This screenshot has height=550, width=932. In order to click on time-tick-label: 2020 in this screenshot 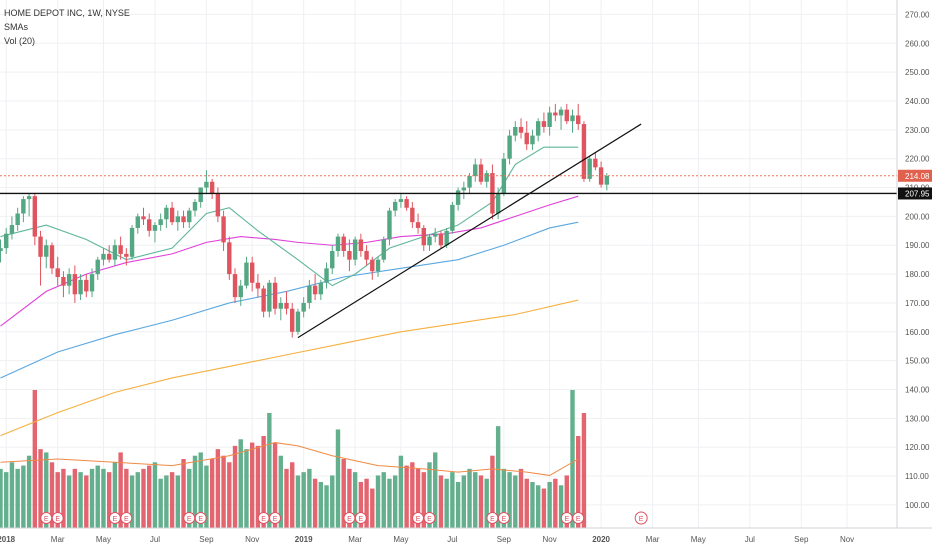, I will do `click(601, 539)`.